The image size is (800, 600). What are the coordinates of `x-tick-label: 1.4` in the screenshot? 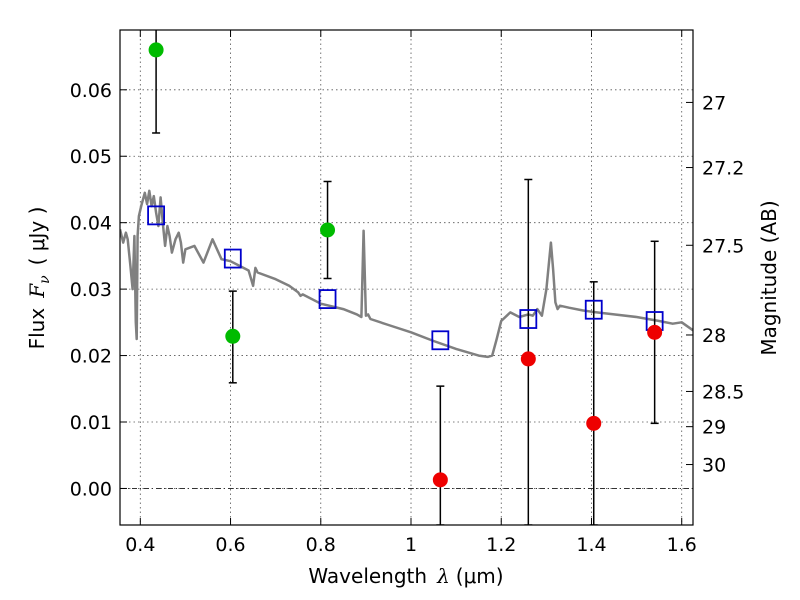 It's located at (591, 545).